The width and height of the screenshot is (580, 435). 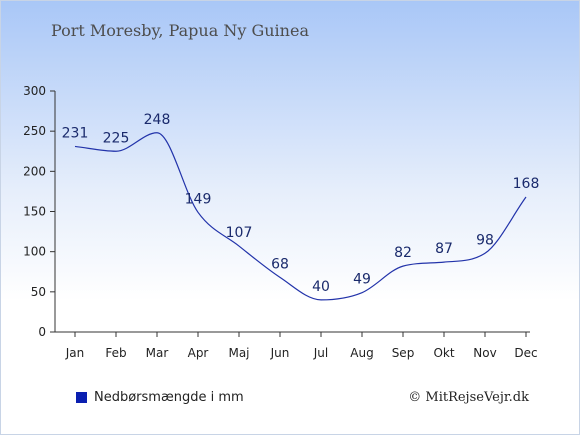 I want to click on y-tick-label: 300, so click(x=34, y=91).